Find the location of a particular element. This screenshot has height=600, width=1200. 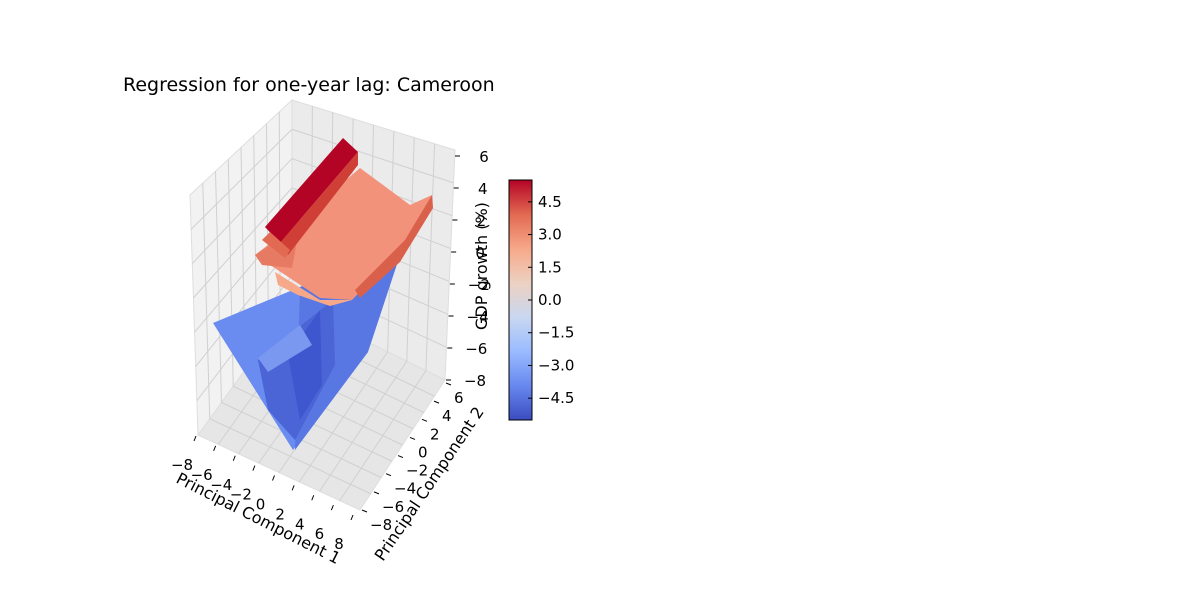

x-tick-label: 8 is located at coordinates (339, 544).